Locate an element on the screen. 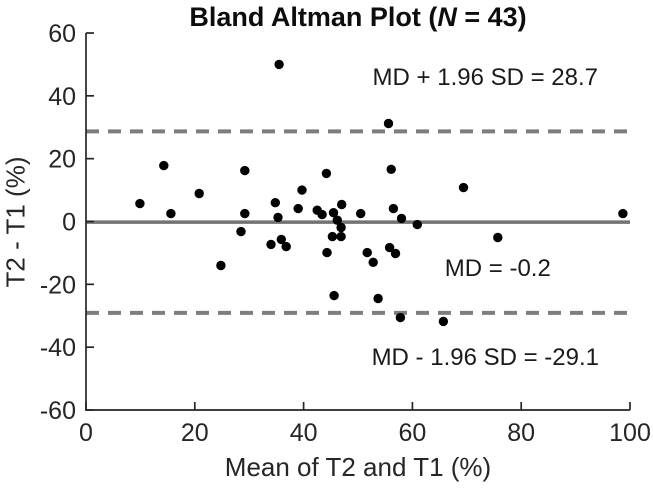 The image size is (653, 491). y-tick-label: 60 is located at coordinates (62, 34).